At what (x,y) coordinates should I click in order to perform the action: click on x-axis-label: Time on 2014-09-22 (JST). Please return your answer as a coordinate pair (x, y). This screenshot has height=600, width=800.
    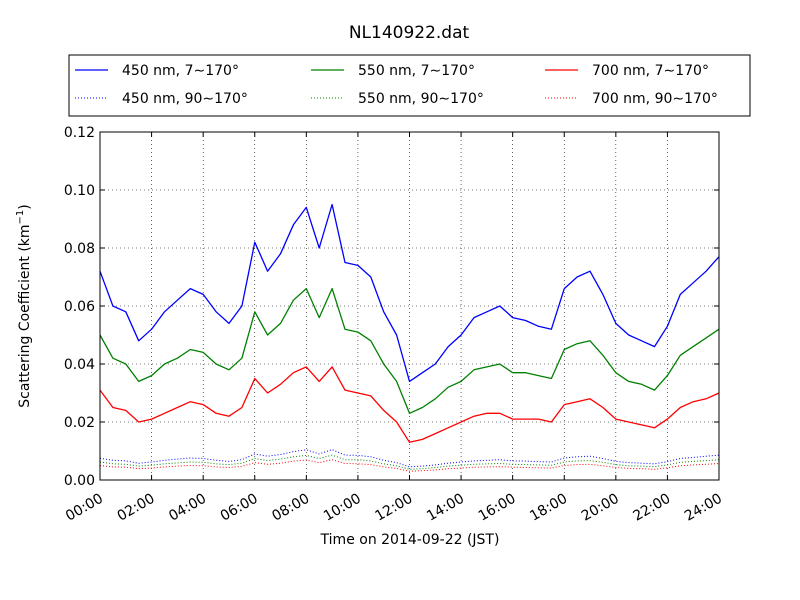
    Looking at the image, I should click on (410, 540).